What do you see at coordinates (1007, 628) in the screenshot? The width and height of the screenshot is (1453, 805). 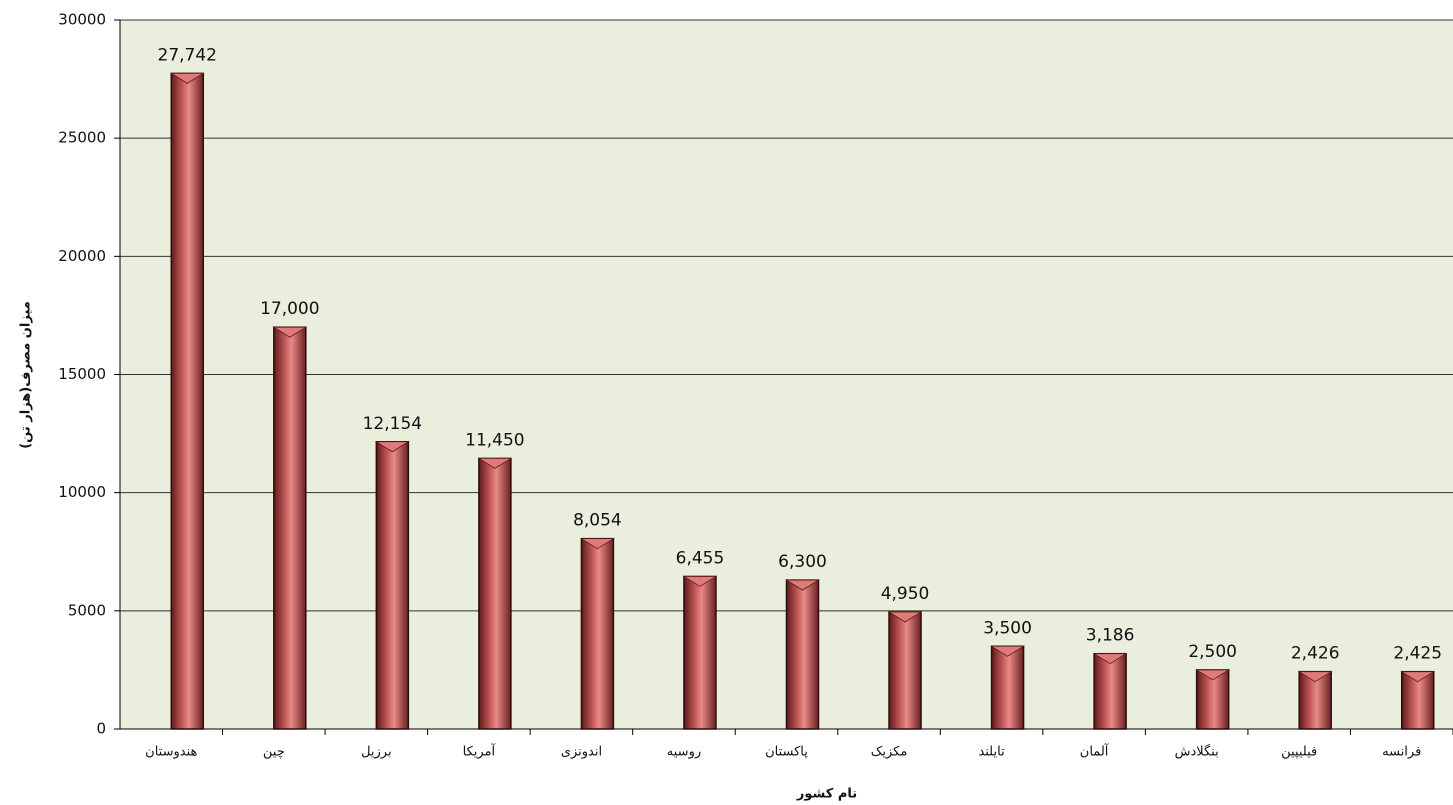 I see `value-label: 3,500` at bounding box center [1007, 628].